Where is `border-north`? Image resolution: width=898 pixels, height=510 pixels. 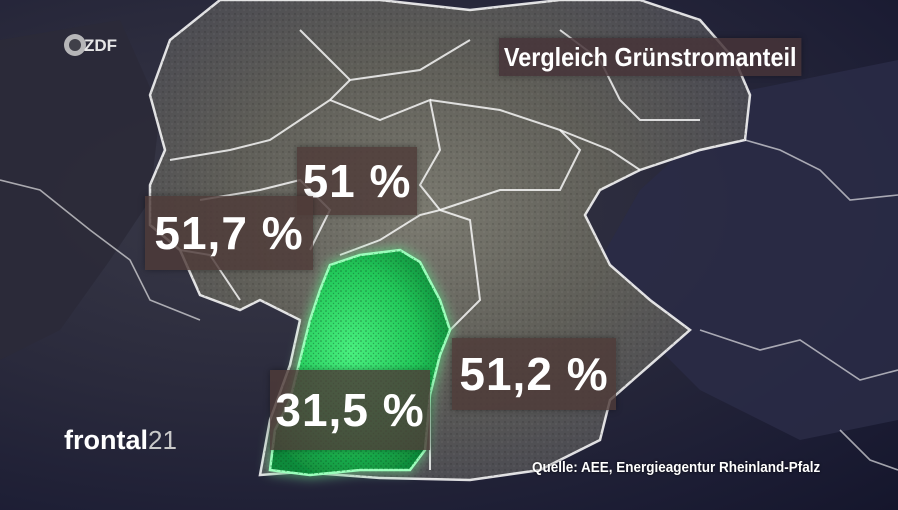
border-north is located at coordinates (385, 55).